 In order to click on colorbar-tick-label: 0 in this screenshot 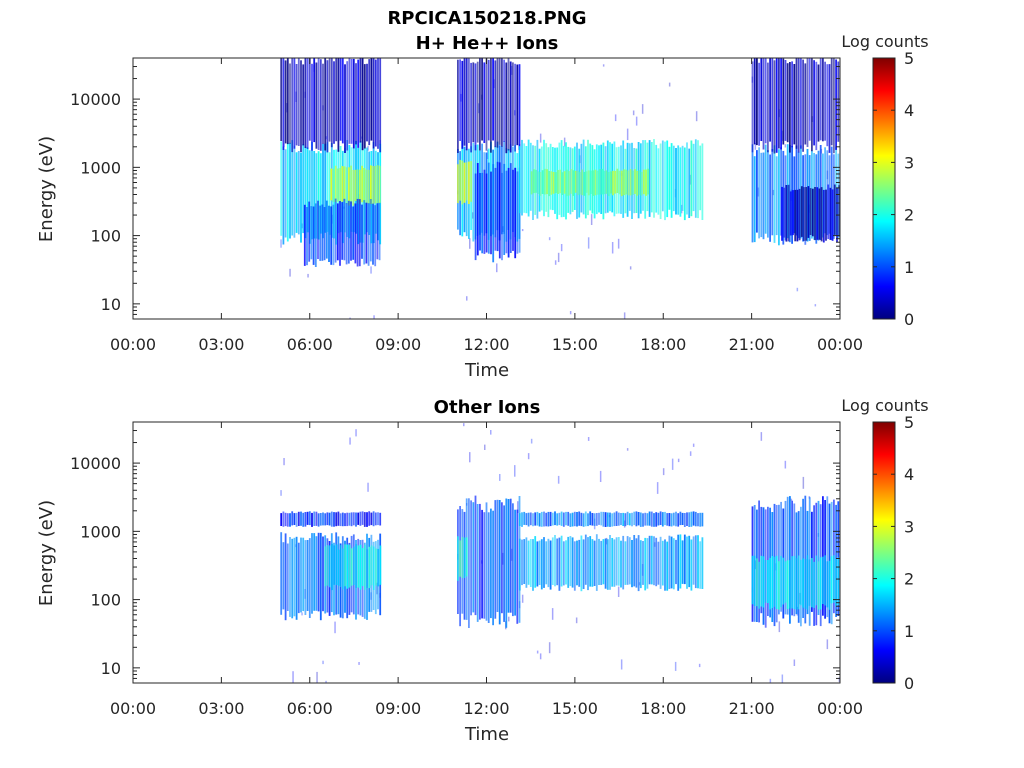, I will do `click(909, 683)`.